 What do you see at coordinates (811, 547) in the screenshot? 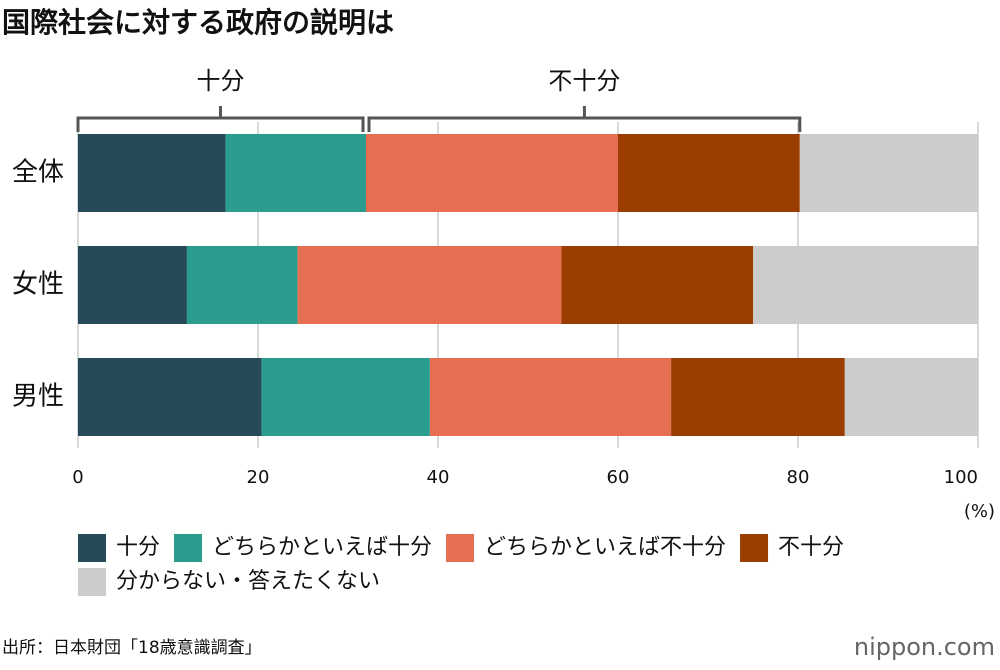
I see `legend-label: 不十分` at bounding box center [811, 547].